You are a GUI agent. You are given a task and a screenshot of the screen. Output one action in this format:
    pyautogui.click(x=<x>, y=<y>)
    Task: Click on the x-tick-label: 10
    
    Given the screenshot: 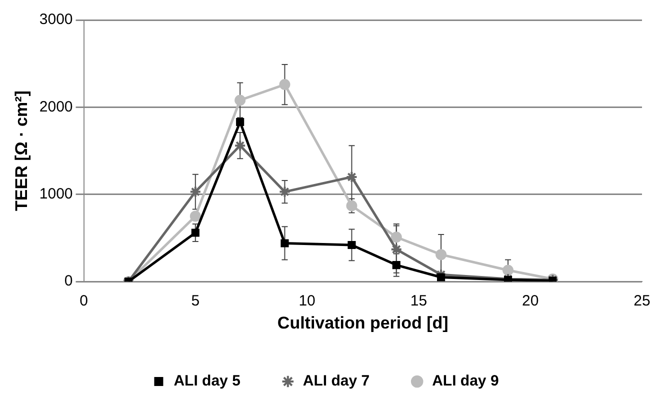 What is the action you would take?
    pyautogui.click(x=307, y=301)
    